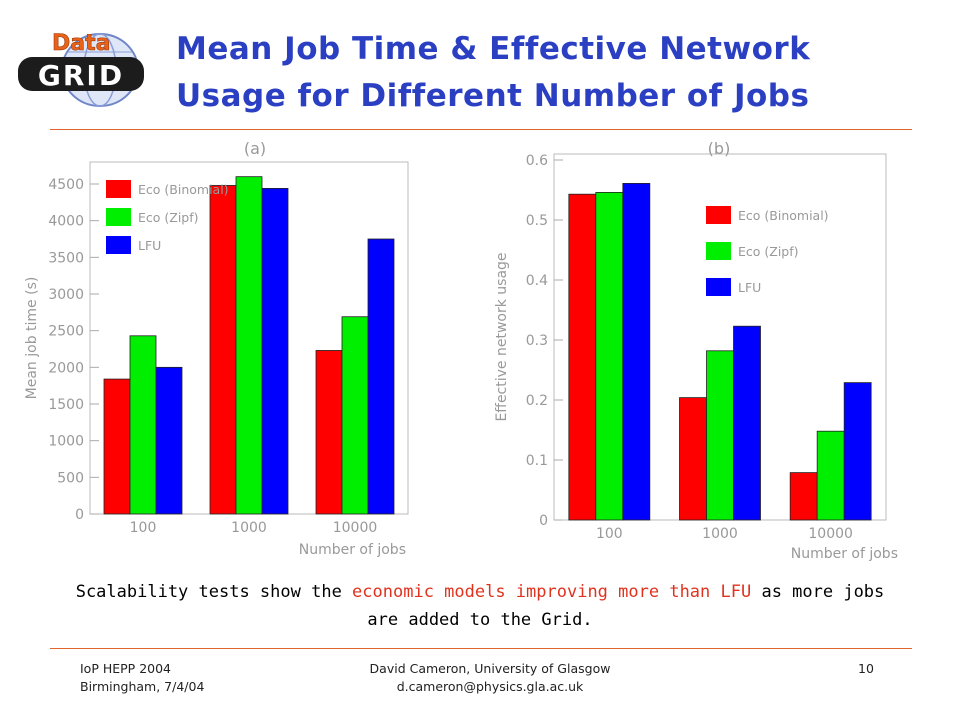 The width and height of the screenshot is (960, 720). What do you see at coordinates (719, 148) in the screenshot?
I see `chart-b-chart-title: (b)` at bounding box center [719, 148].